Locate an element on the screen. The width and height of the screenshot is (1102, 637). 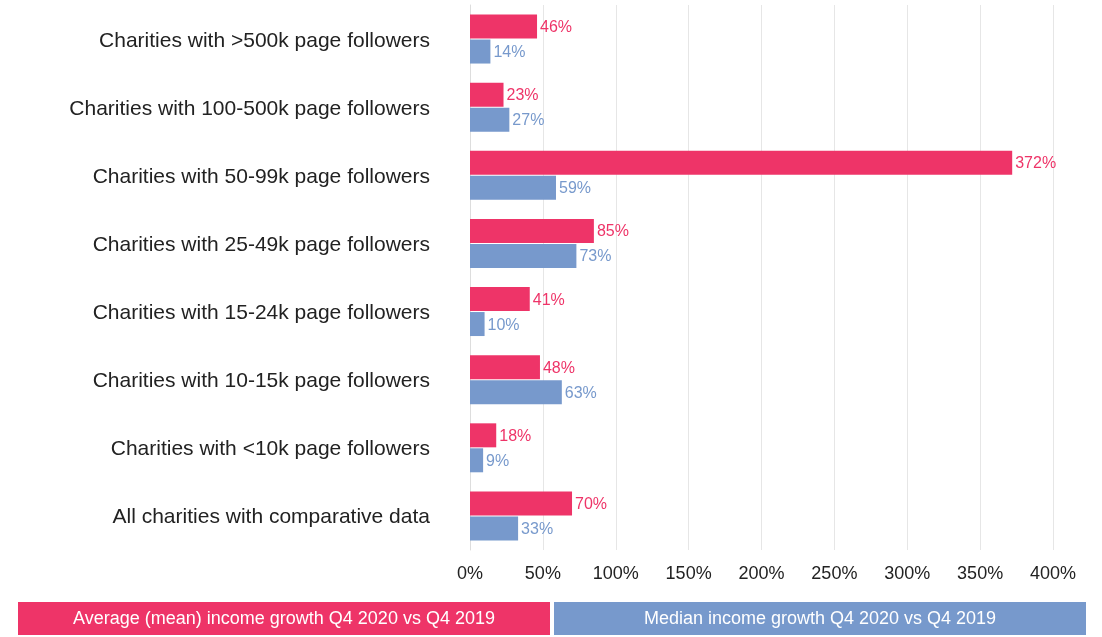
text: Median income growth Q4 2020 vs Q4 2019 is located at coordinates (820, 618).